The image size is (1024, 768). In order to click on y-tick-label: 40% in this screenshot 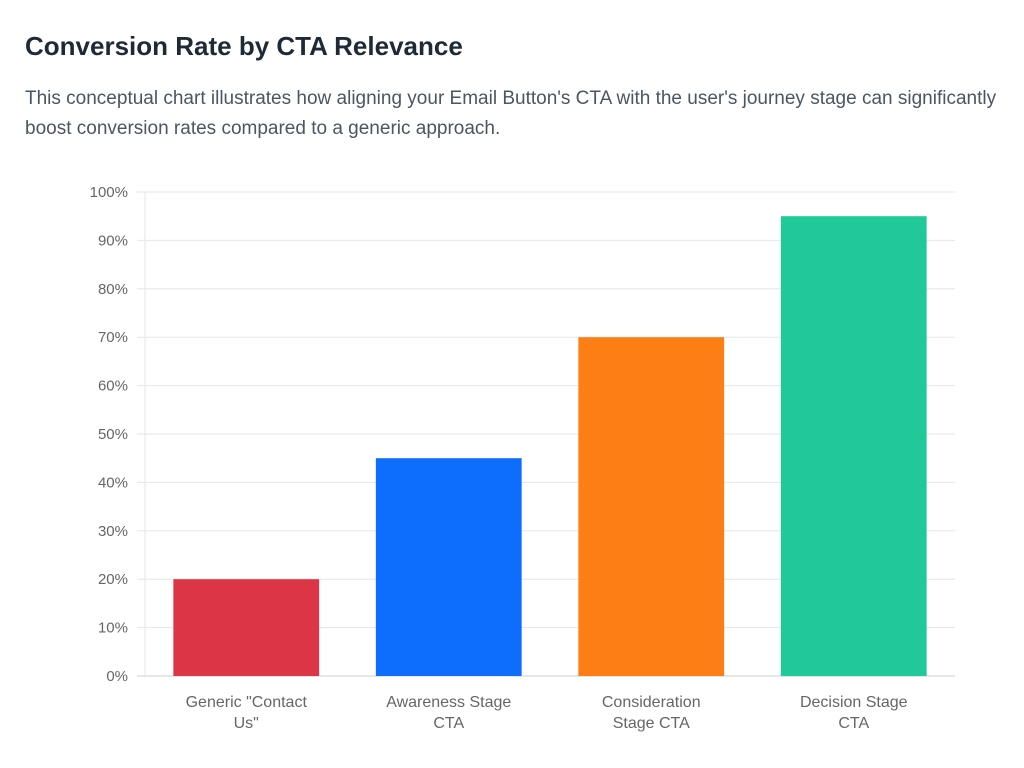, I will do `click(113, 482)`.